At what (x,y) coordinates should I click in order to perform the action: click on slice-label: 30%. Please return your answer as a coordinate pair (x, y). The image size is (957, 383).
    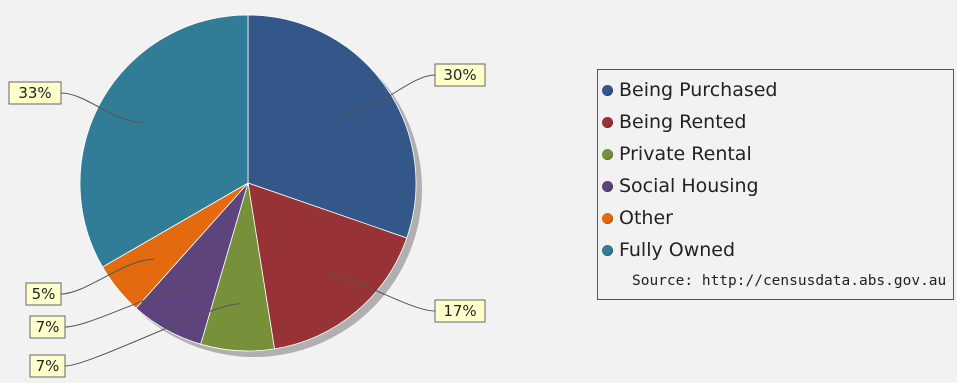
    Looking at the image, I should click on (459, 75).